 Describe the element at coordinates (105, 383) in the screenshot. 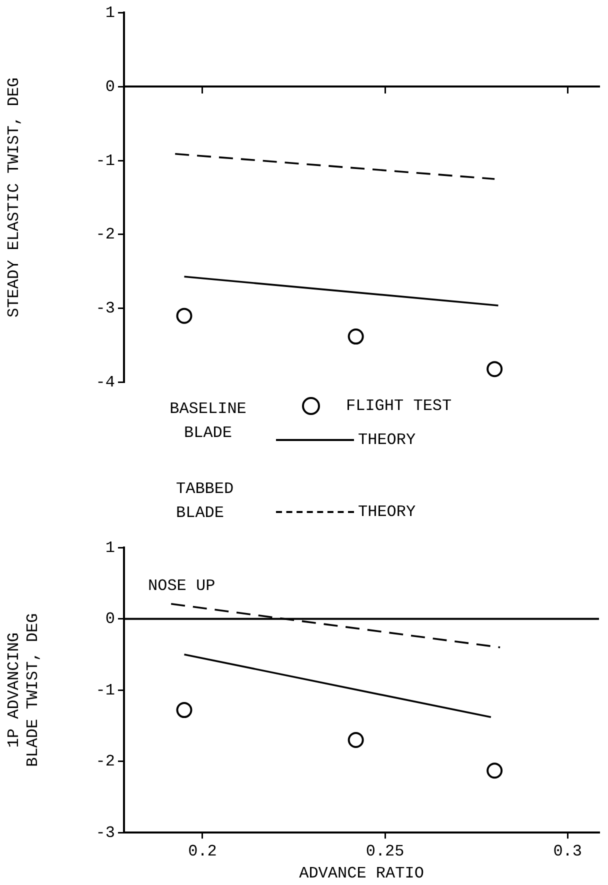

I see `y-tick-label: -4` at that location.